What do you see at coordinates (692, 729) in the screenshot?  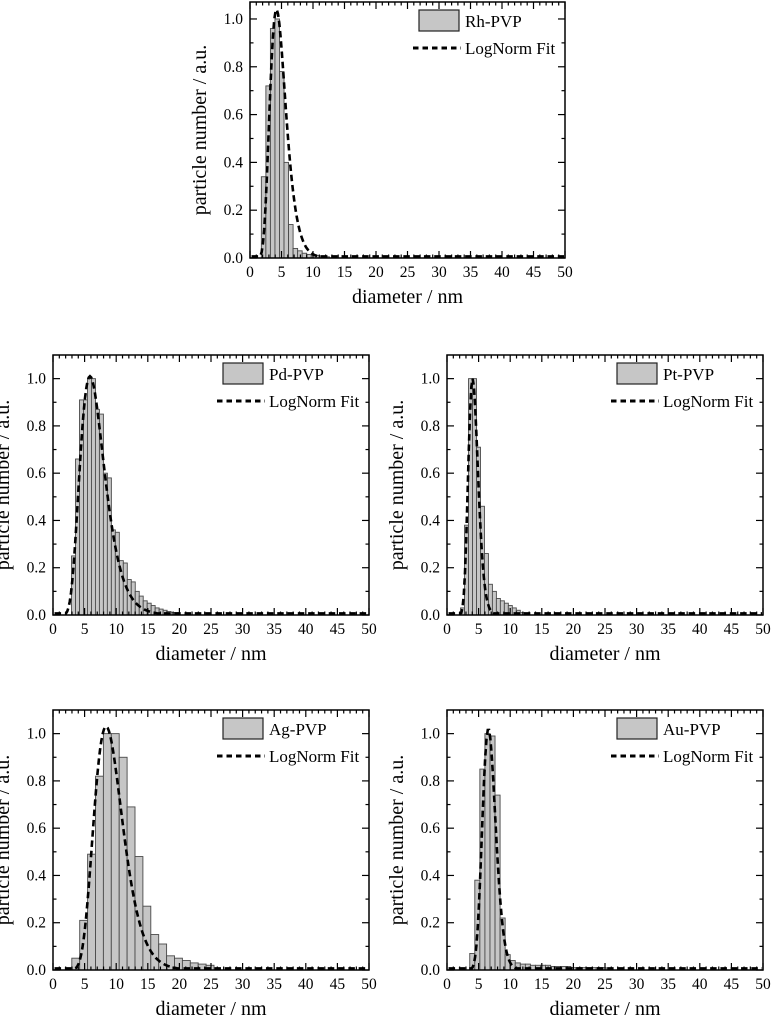 I see `legend-sample-label: Au-PVP` at bounding box center [692, 729].